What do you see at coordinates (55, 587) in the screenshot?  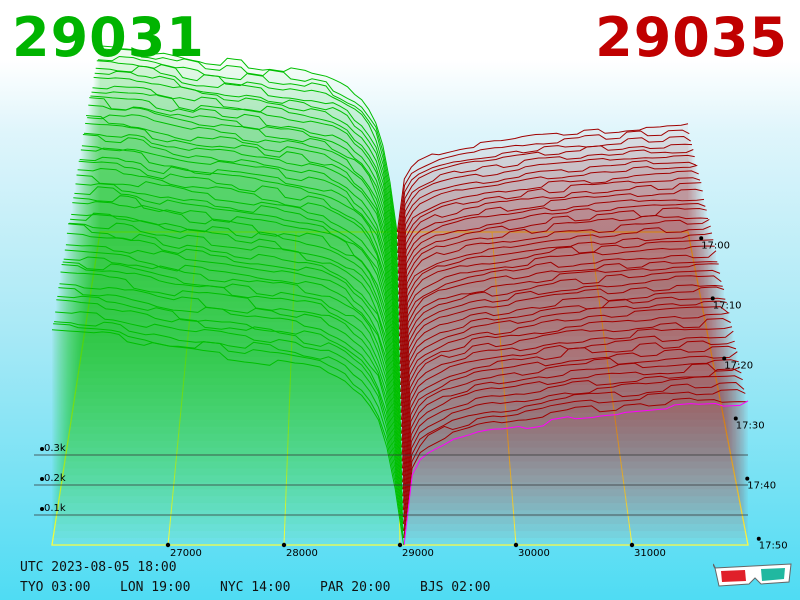 I see `clock-tyo: TYO 03:00` at bounding box center [55, 587].